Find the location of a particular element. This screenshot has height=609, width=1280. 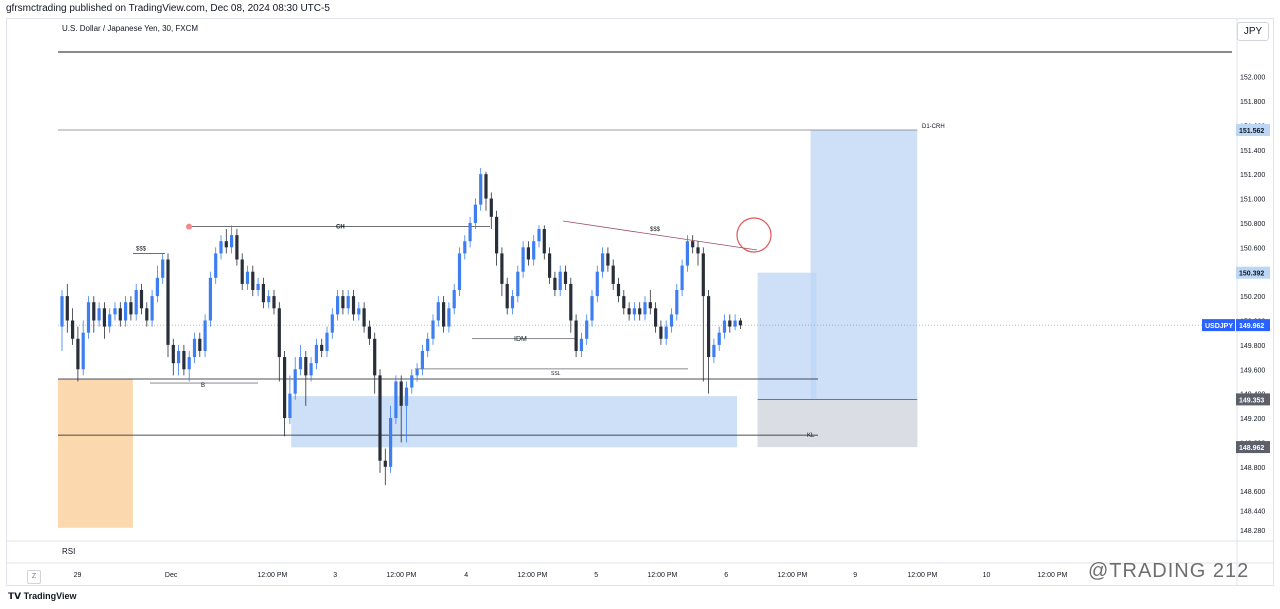

highlight-circle is located at coordinates (754, 235).